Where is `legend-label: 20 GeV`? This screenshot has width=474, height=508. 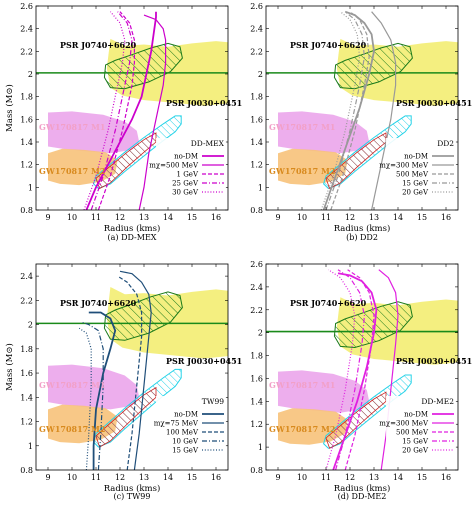 legend-label: 20 GeV is located at coordinates (415, 193).